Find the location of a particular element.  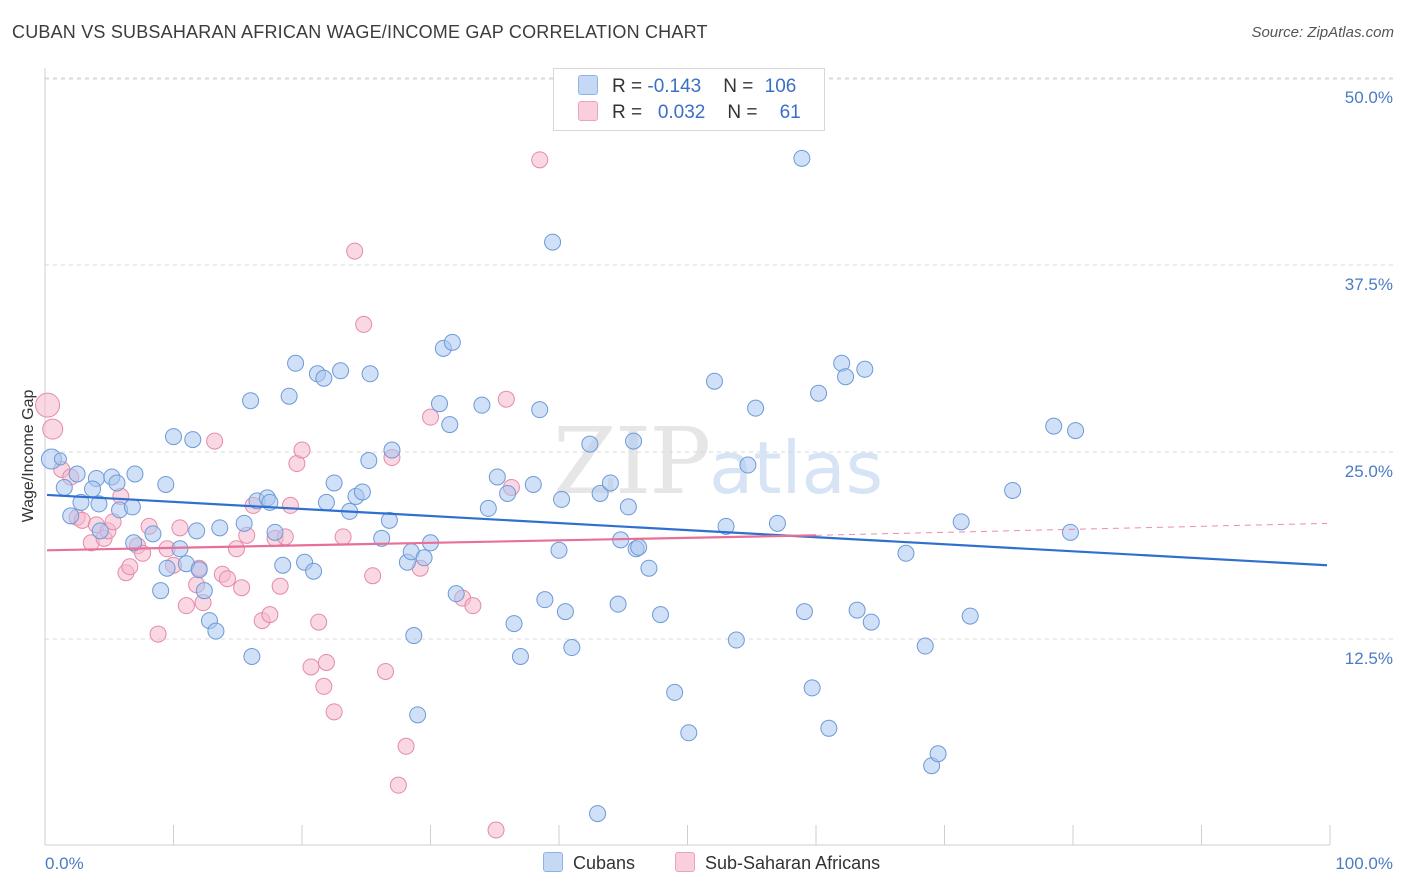

legend-row-subsaharan: R = 0.032 N = 61 is located at coordinates (689, 114).